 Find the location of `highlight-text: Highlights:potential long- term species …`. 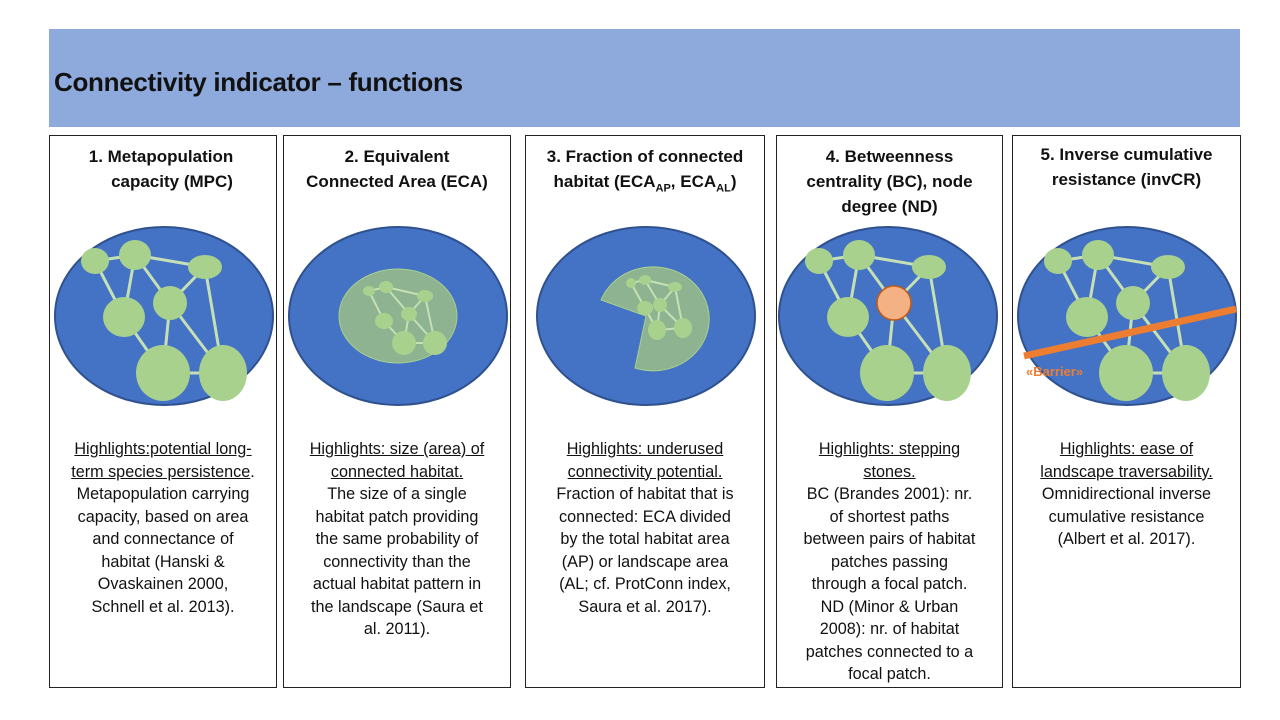

highlight-text: Highlights:potential long- term species … is located at coordinates (163, 459).